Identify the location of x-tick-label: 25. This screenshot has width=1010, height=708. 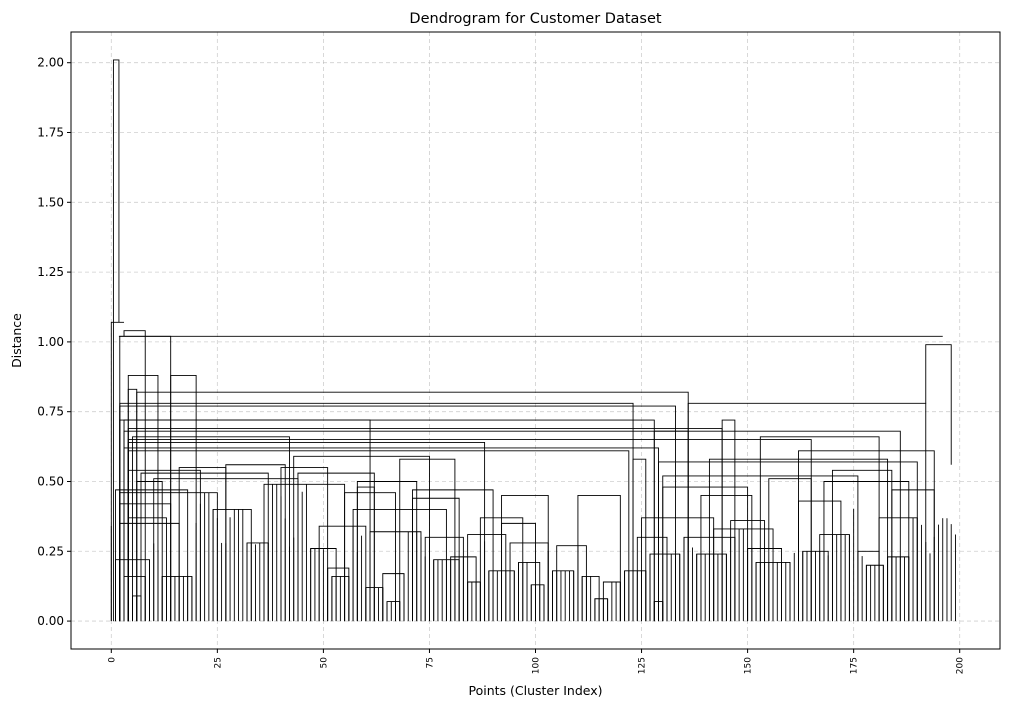
(218, 662).